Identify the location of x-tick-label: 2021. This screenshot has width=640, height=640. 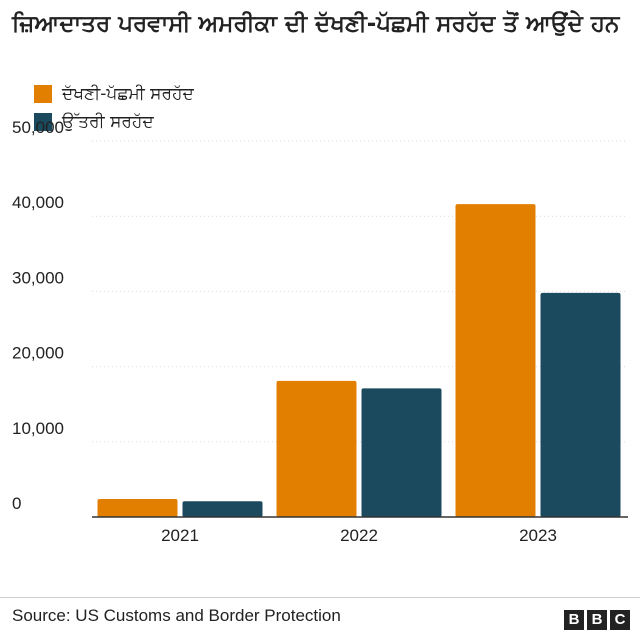
(180, 535).